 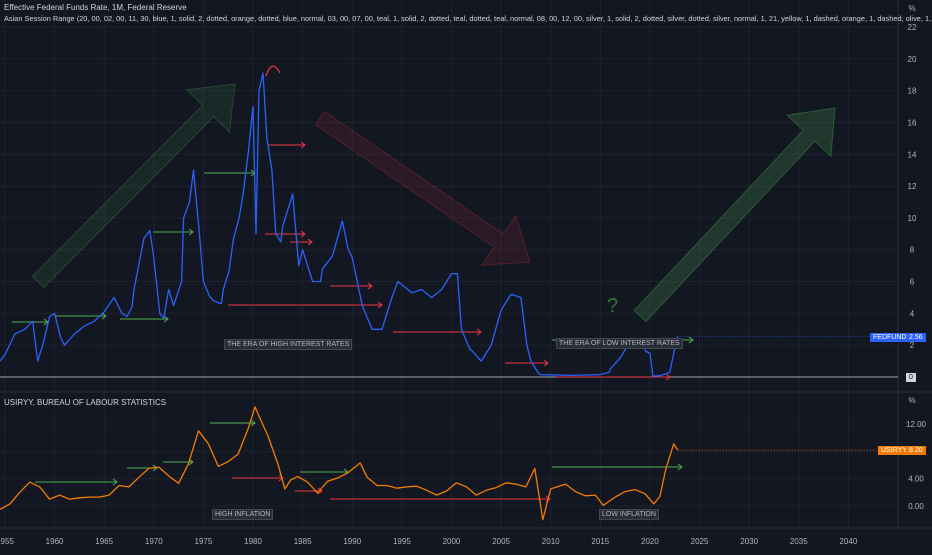 What do you see at coordinates (619, 343) in the screenshot?
I see `annotation-low-rates: THE ERA OF LOW INTEREST RATES` at bounding box center [619, 343].